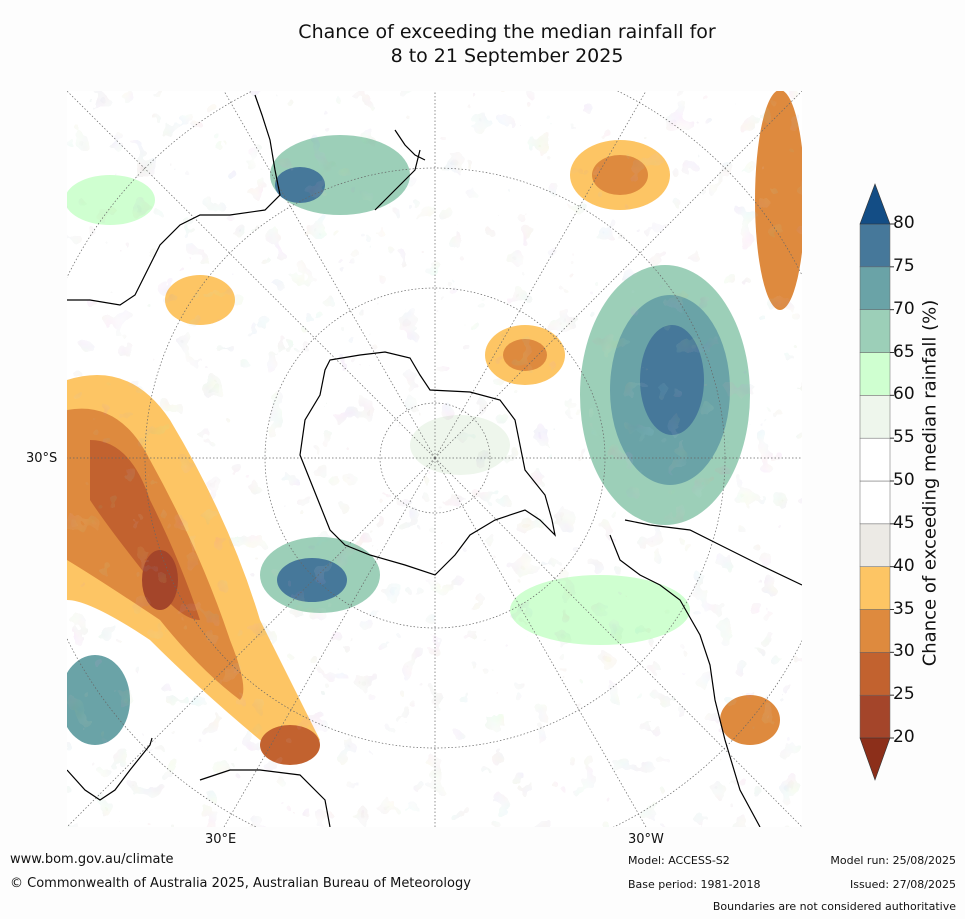 The image size is (965, 919). I want to click on colorbar, so click(876, 482).